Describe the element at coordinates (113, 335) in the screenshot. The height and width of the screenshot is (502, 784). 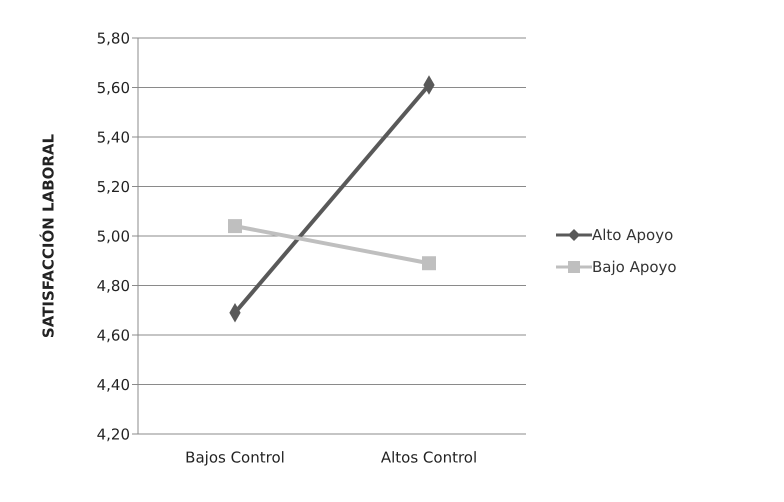
I see `y-tick-label: 4,60` at that location.